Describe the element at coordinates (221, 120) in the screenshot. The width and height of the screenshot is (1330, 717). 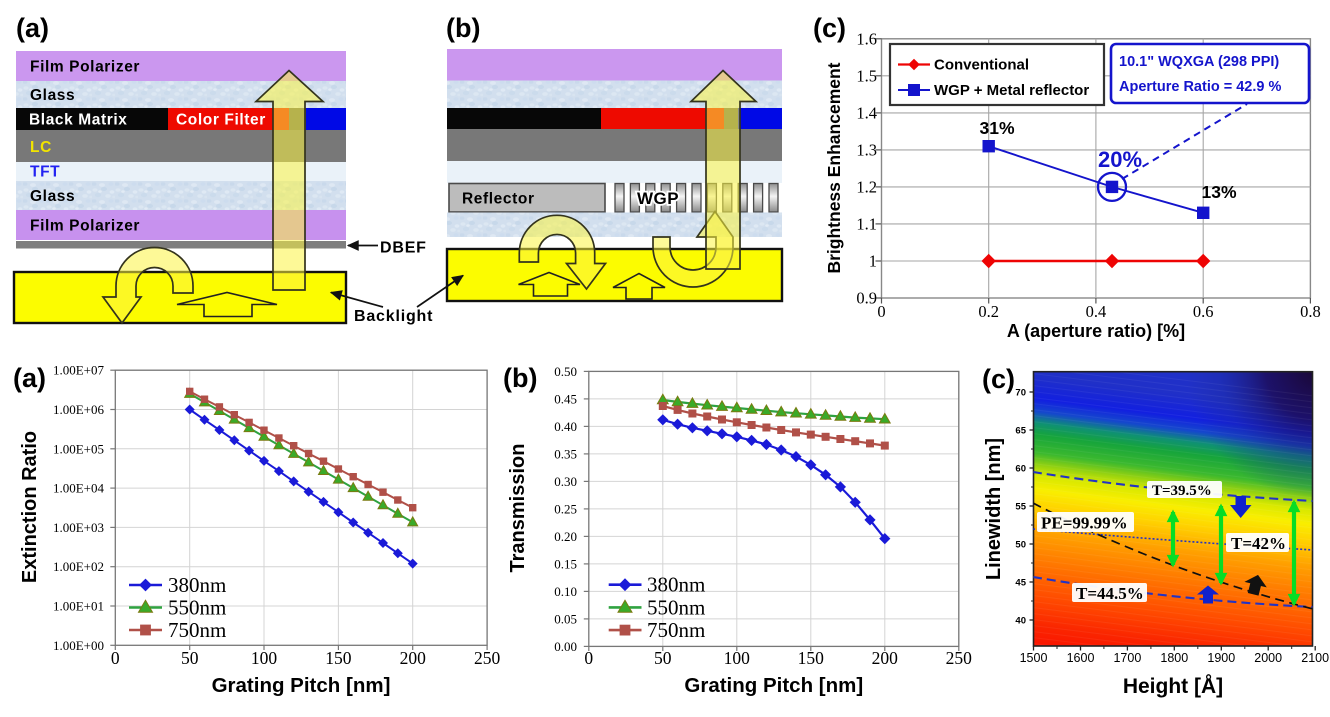
I see `svg-text: Color Filter` at that location.